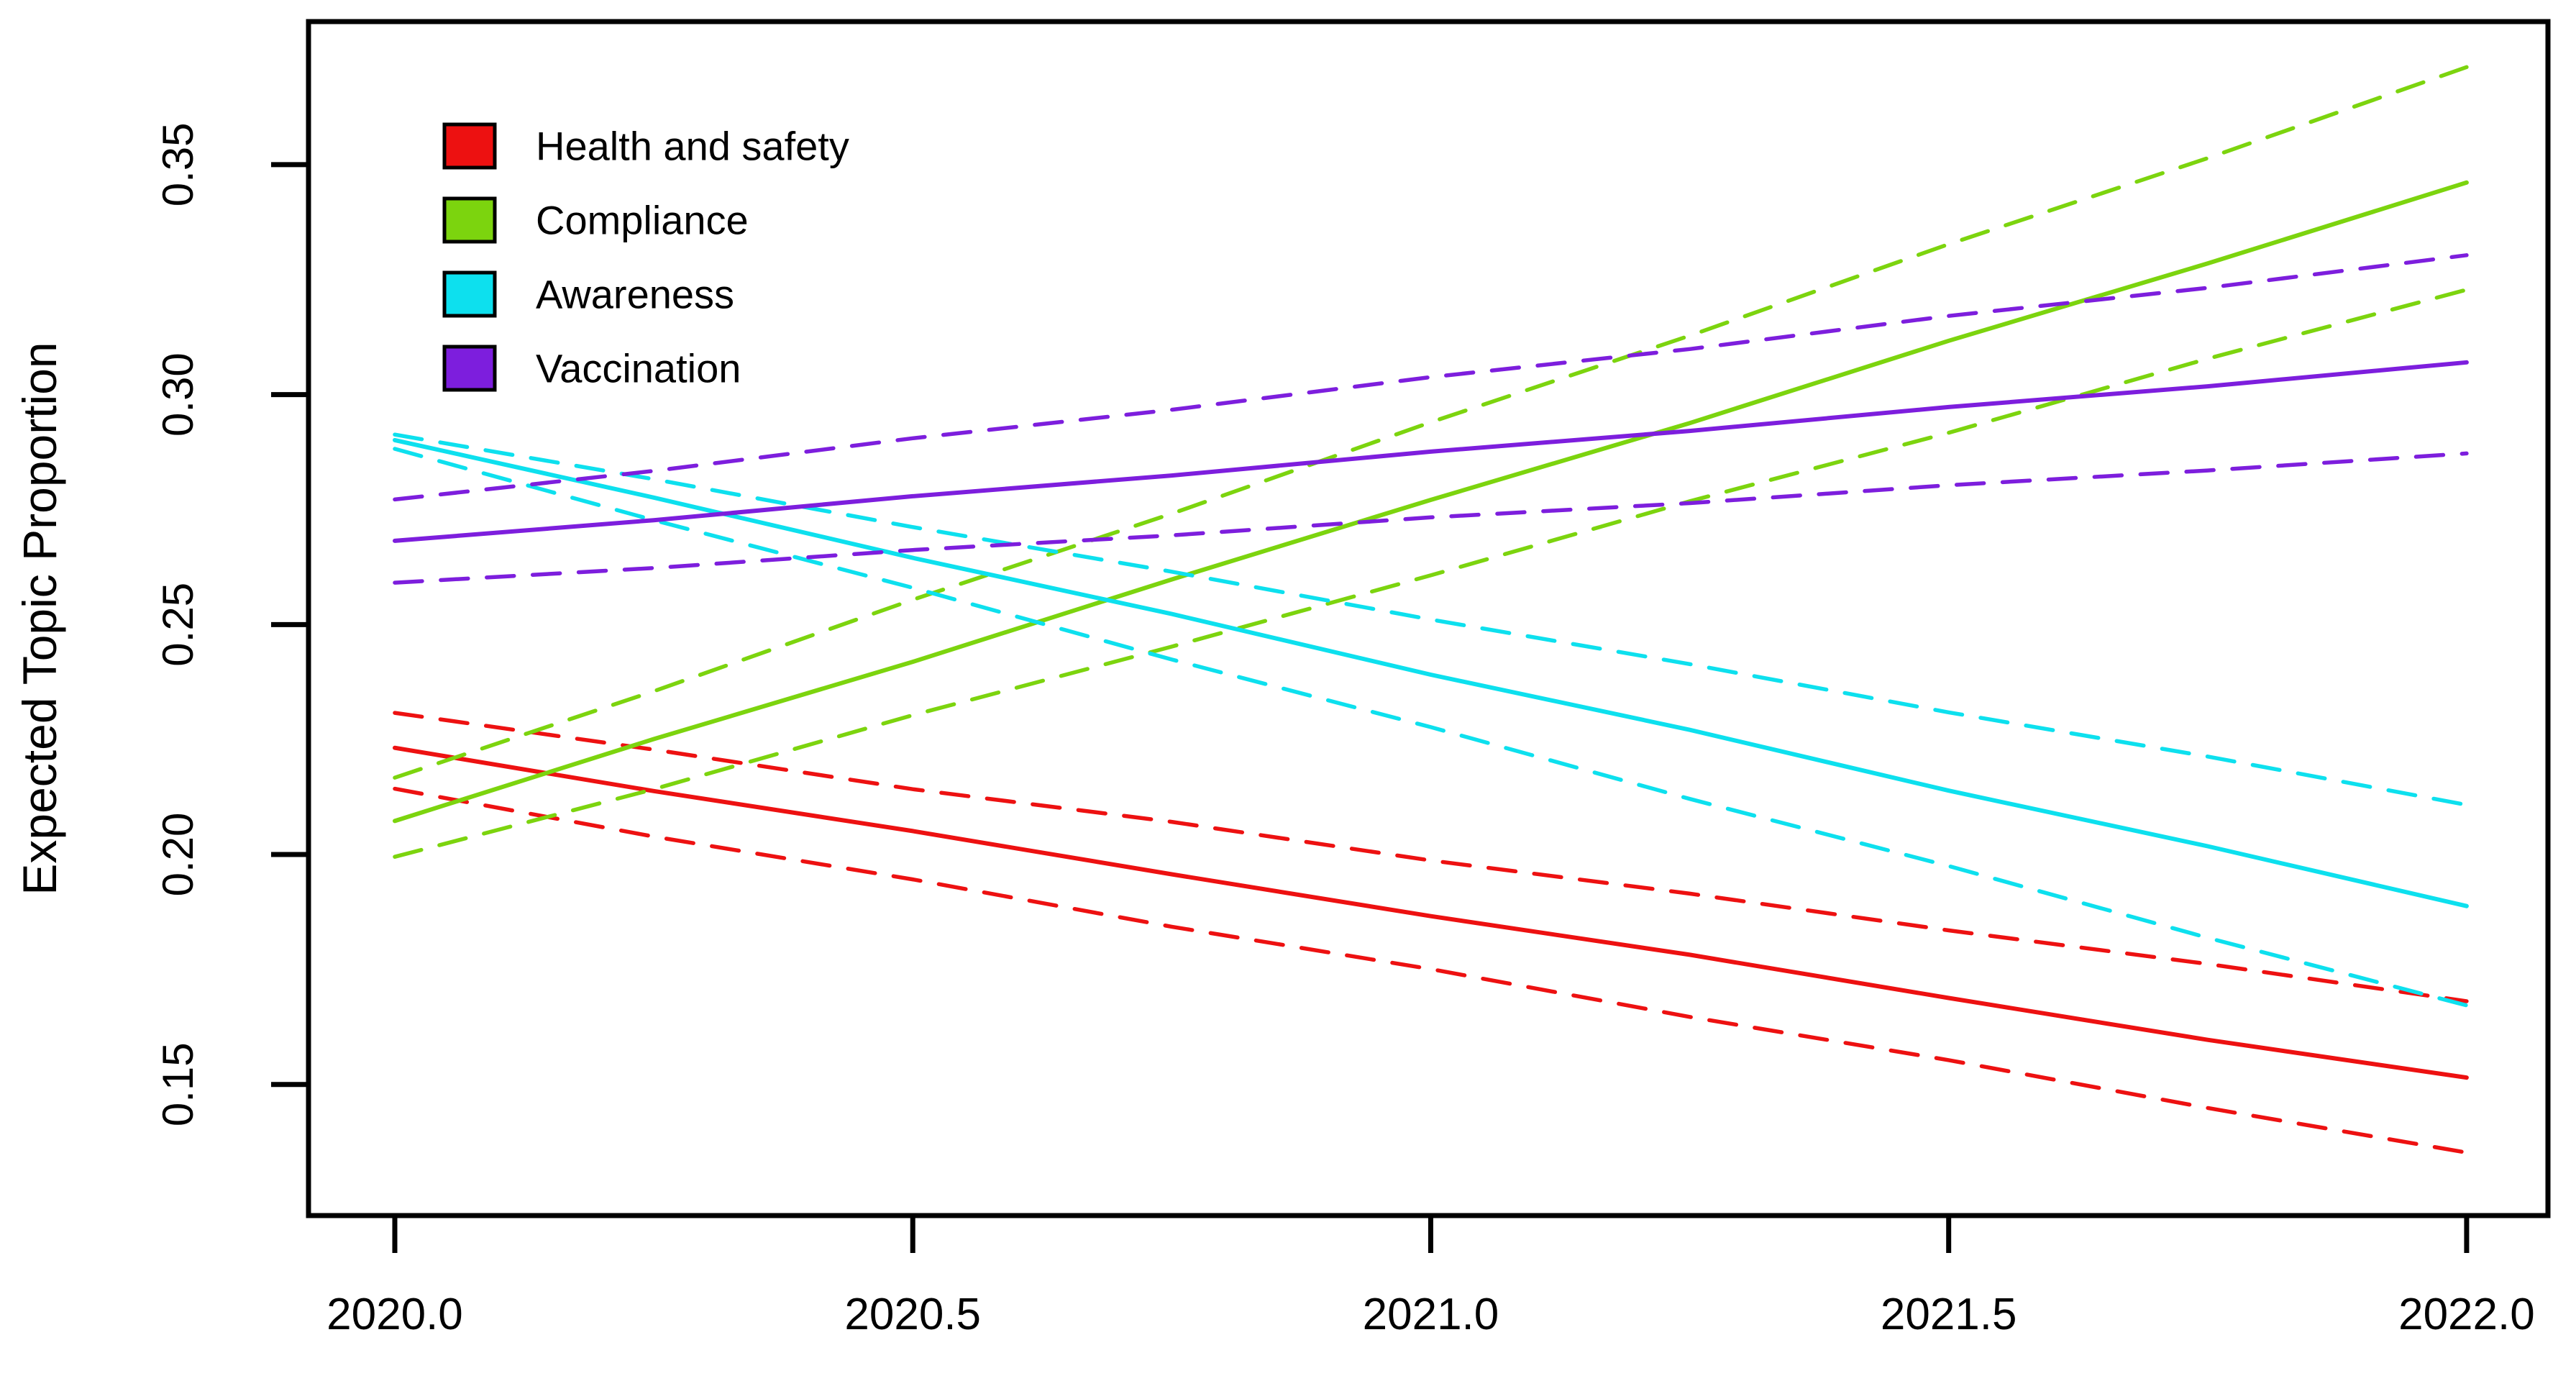  What do you see at coordinates (642, 220) in the screenshot?
I see `legend-label-1: Compliance` at bounding box center [642, 220].